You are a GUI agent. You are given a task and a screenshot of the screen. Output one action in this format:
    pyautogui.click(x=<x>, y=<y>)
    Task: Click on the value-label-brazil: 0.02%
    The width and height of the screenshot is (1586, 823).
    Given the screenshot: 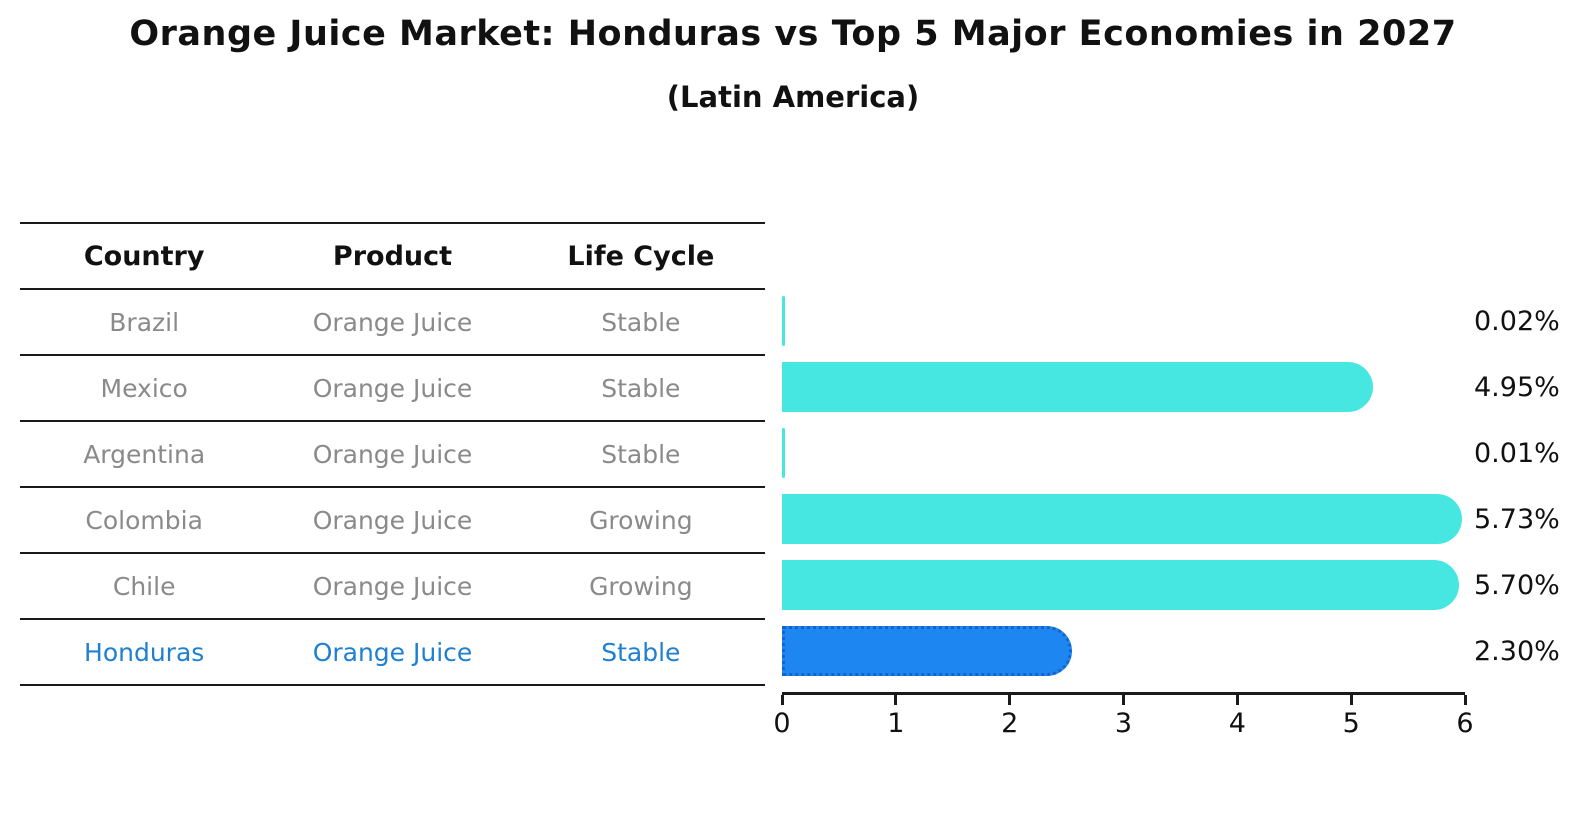 What is the action you would take?
    pyautogui.click(x=1517, y=321)
    